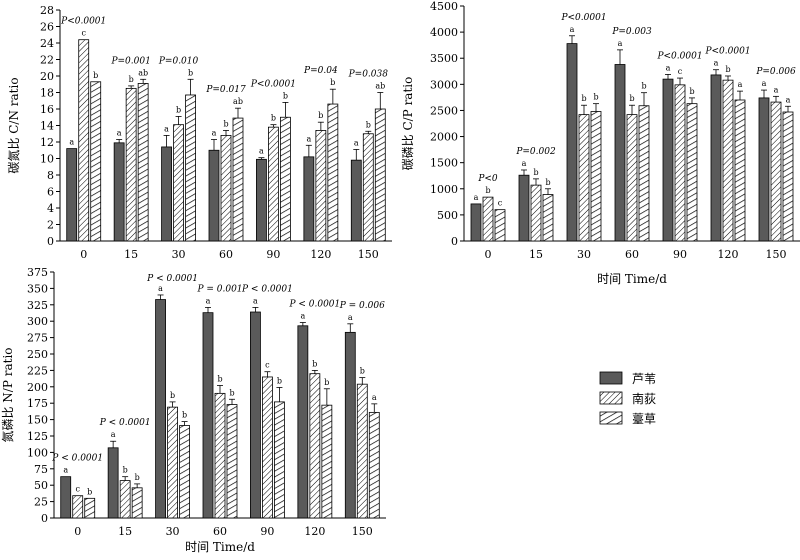 This screenshot has height=560, width=800. I want to click on y-tick-label: 1000, so click(444, 189).